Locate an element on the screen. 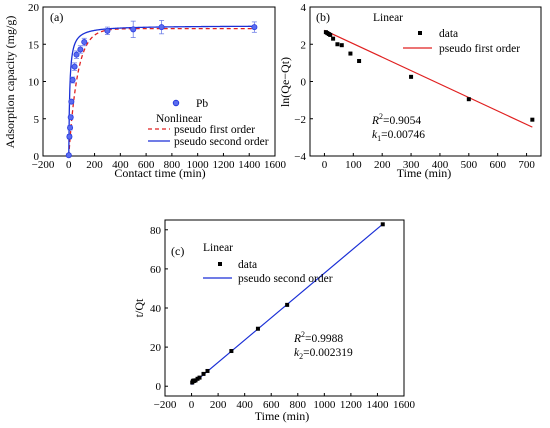 This screenshot has width=550, height=428. panel-b-fit-line is located at coordinates (428, 78).